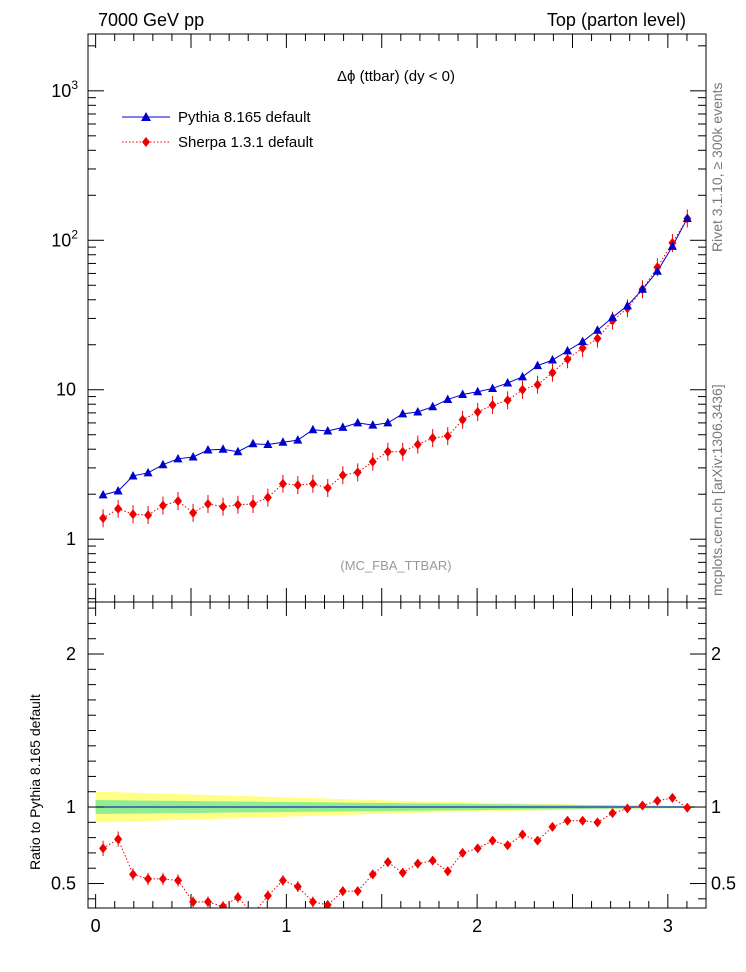  I want to click on main-title: Δϕ (ttbar) (dy < 0), so click(396, 76).